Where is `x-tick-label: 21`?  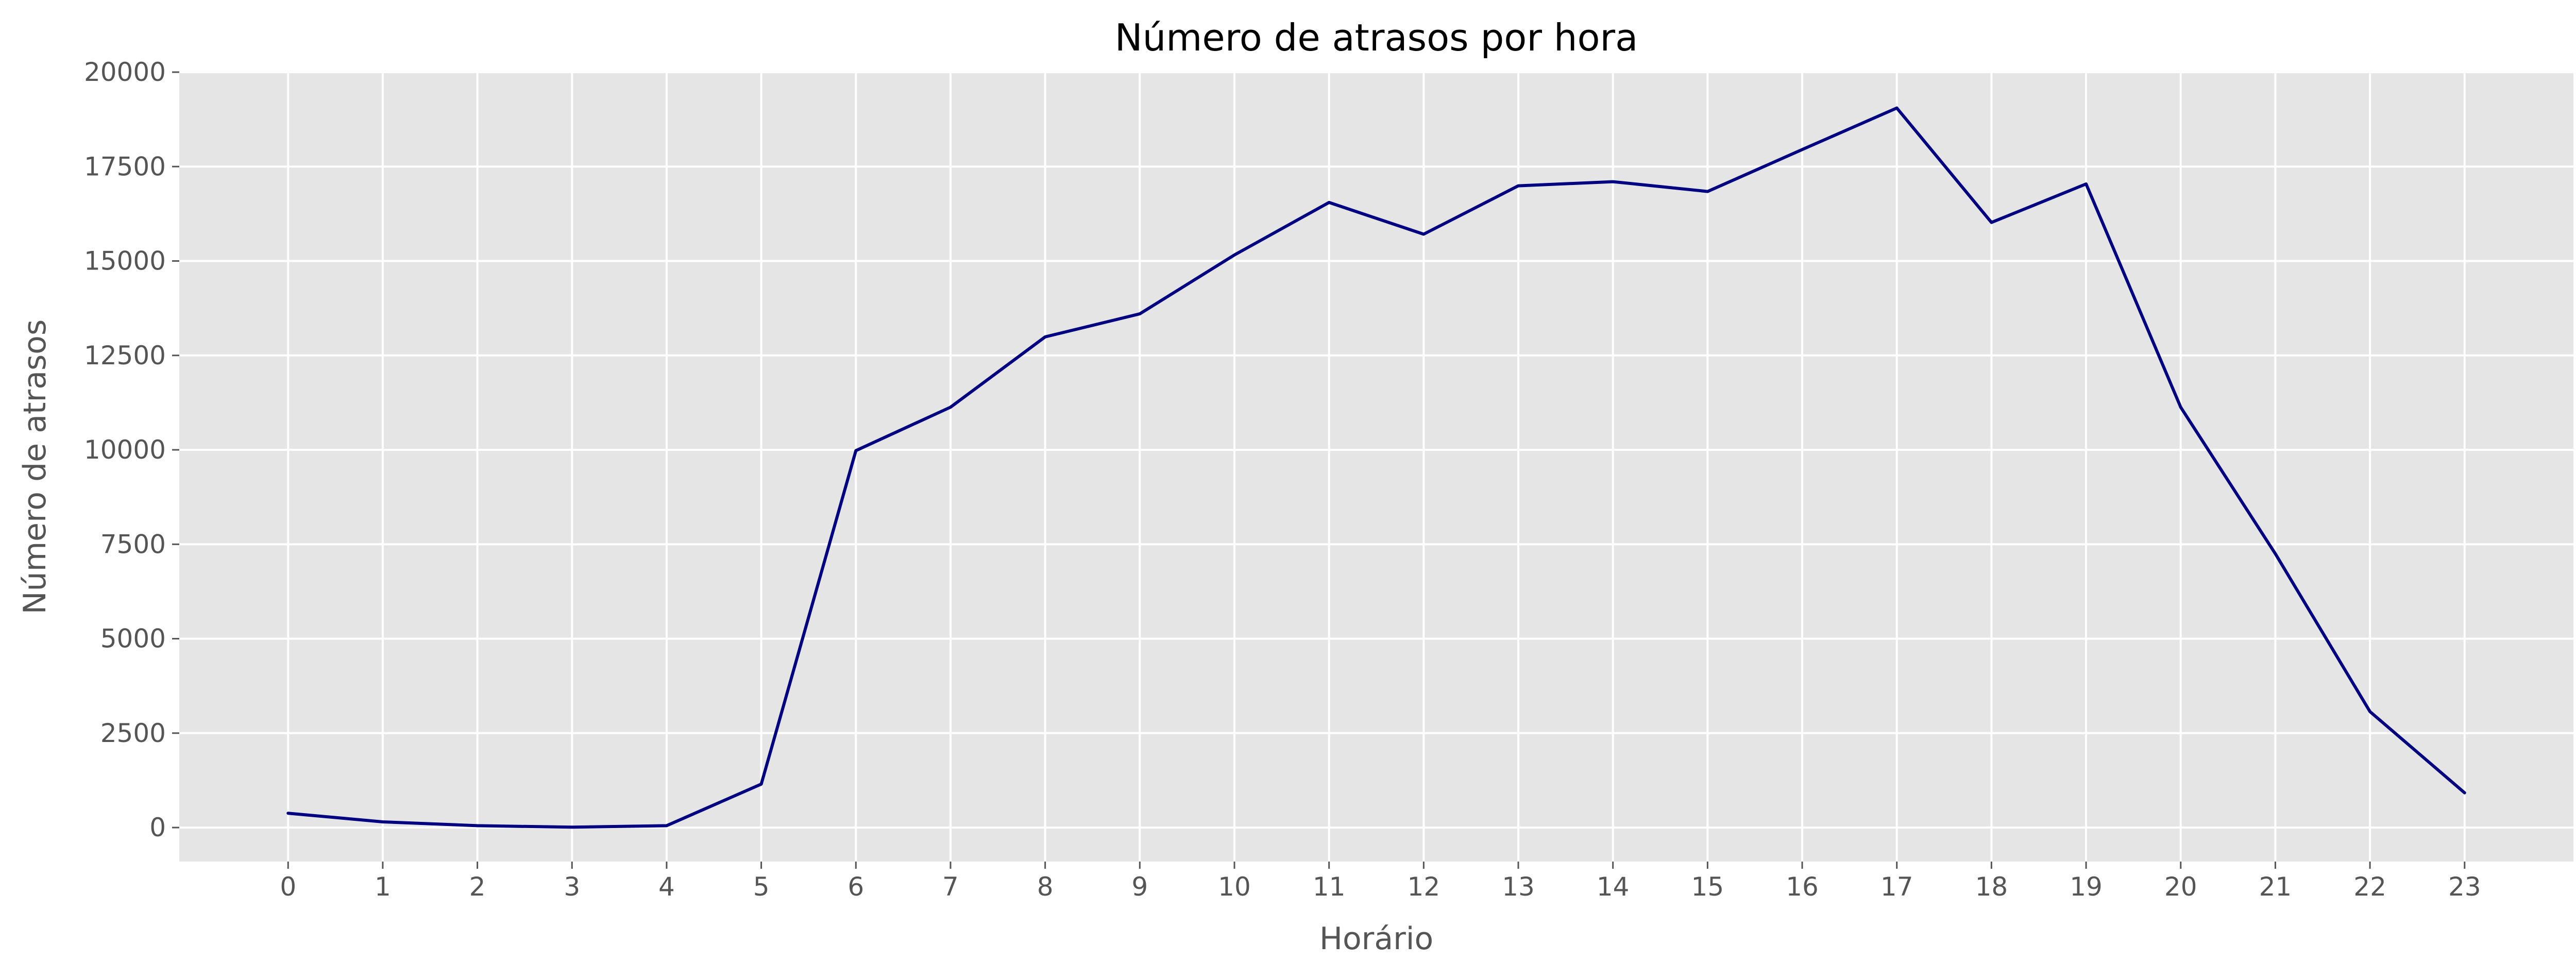
x-tick-label: 21 is located at coordinates (2275, 887).